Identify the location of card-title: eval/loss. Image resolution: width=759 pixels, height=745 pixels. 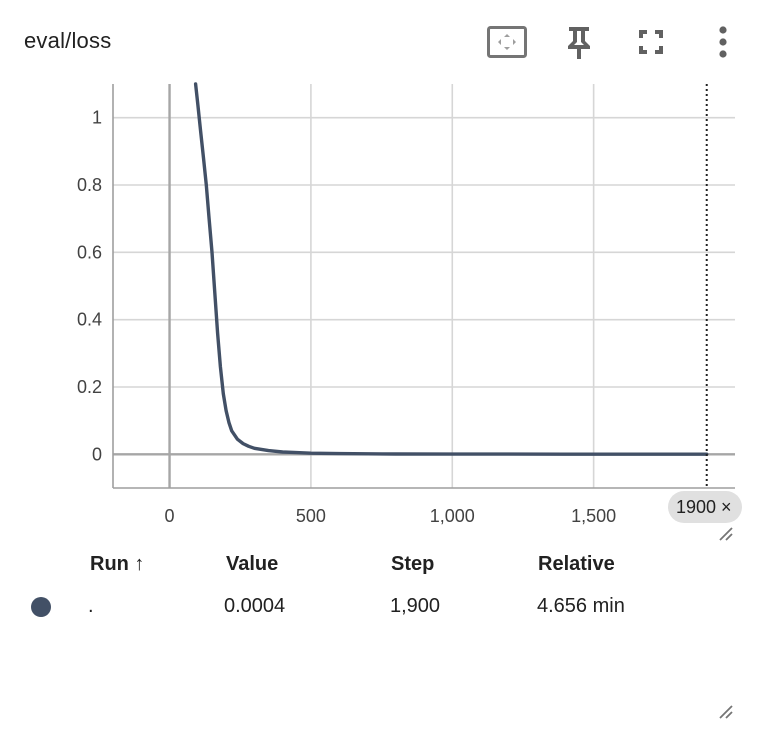
(68, 40).